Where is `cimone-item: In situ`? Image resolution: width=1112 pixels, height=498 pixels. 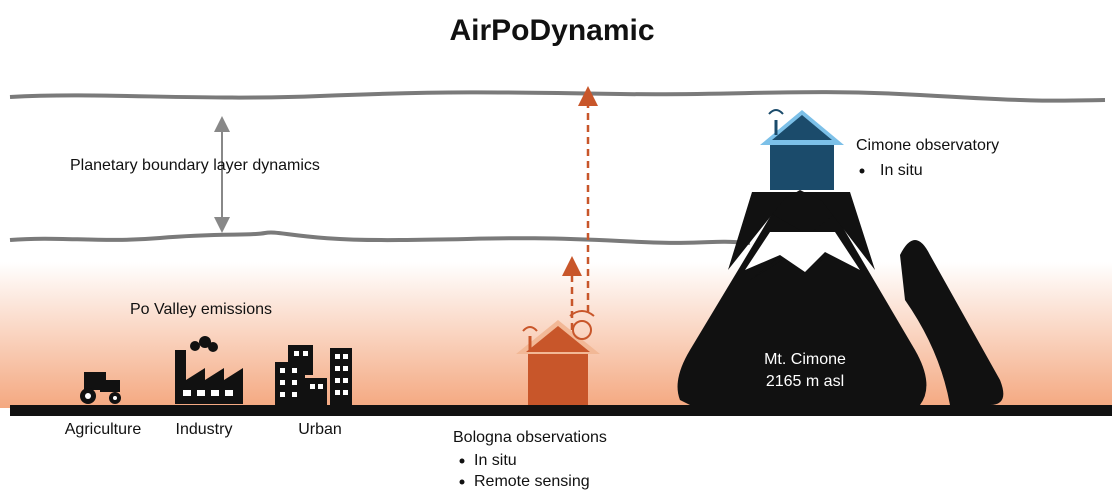
cimone-item: In situ is located at coordinates (901, 170).